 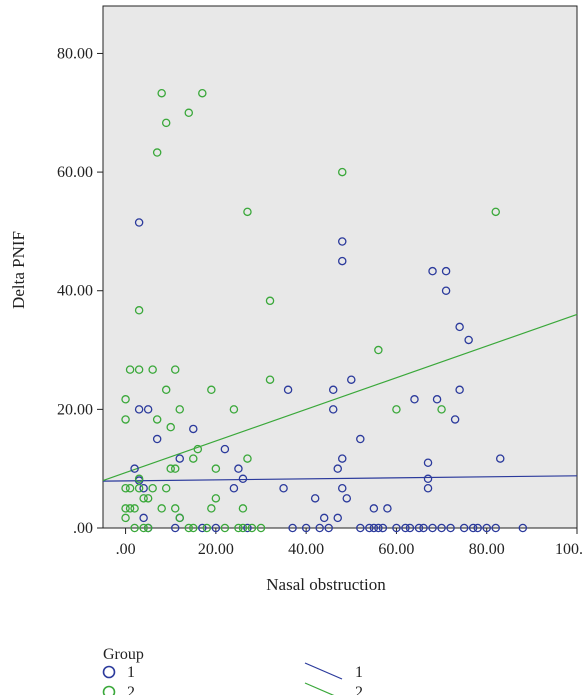 What do you see at coordinates (396, 549) in the screenshot?
I see `x-tick-label: 60.00` at bounding box center [396, 549].